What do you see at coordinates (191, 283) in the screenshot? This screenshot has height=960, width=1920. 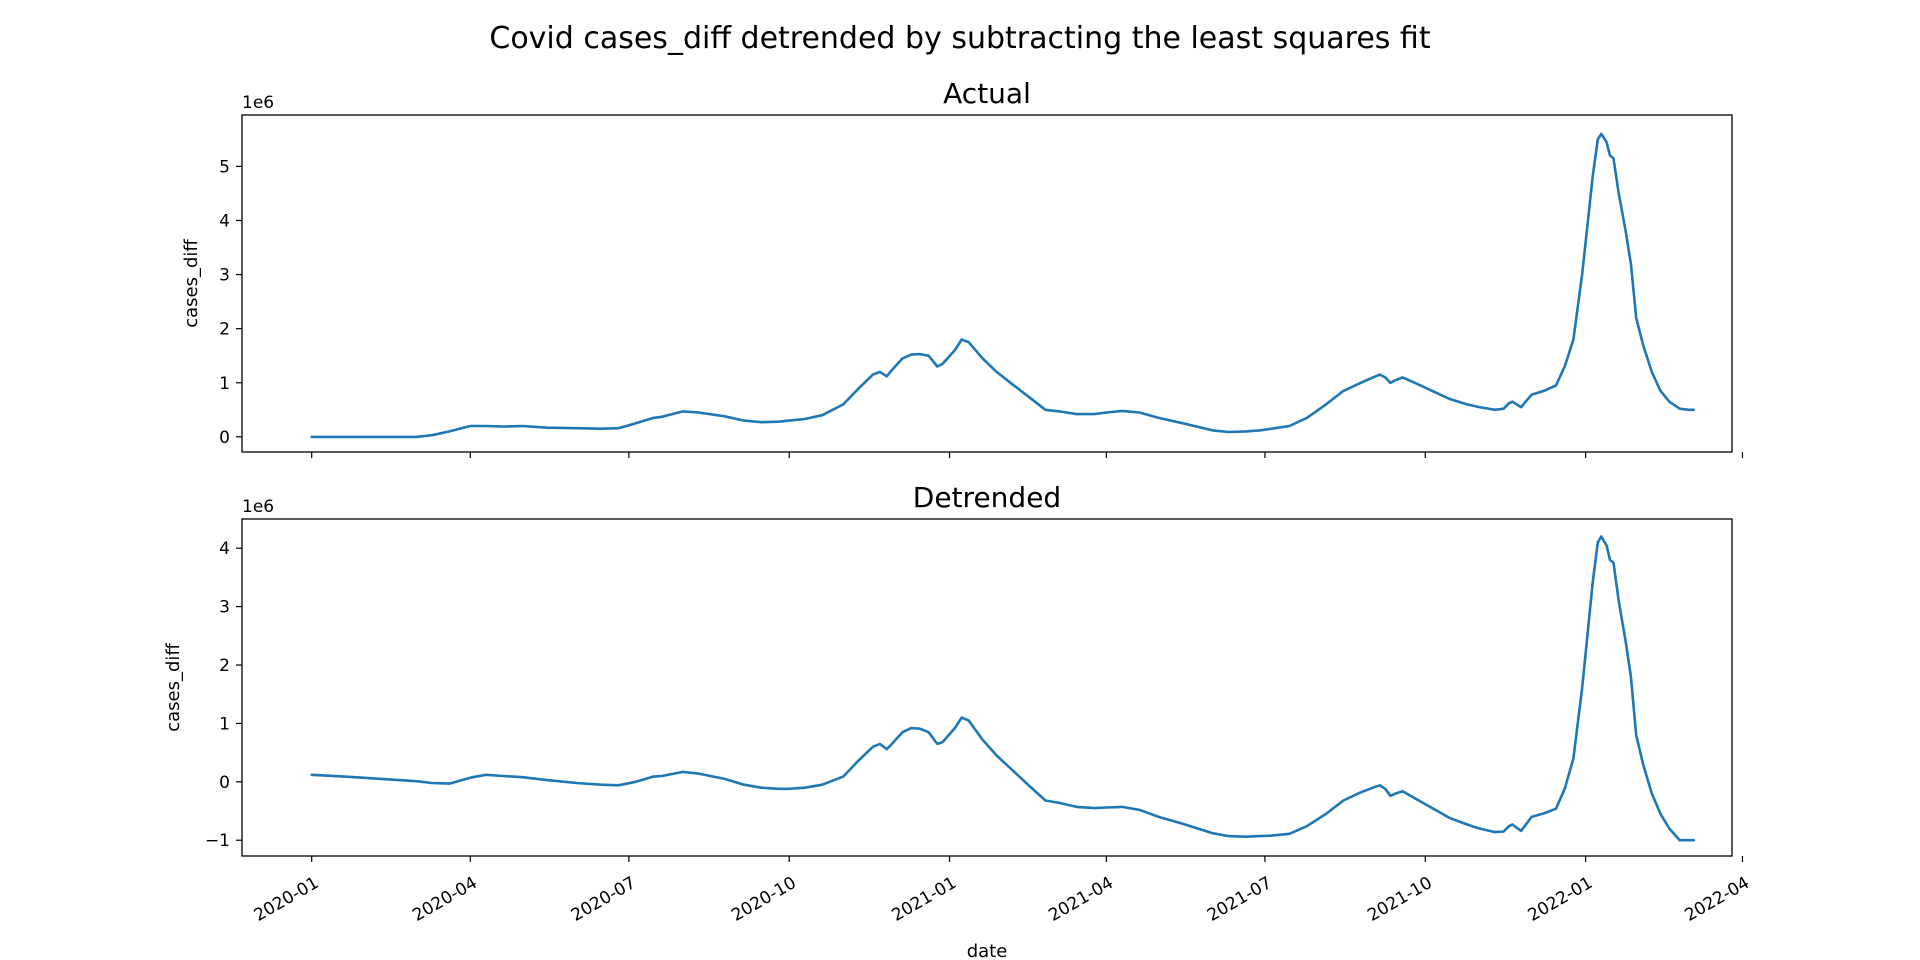 I see `actual-y-axis-label: cases_diff` at bounding box center [191, 283].